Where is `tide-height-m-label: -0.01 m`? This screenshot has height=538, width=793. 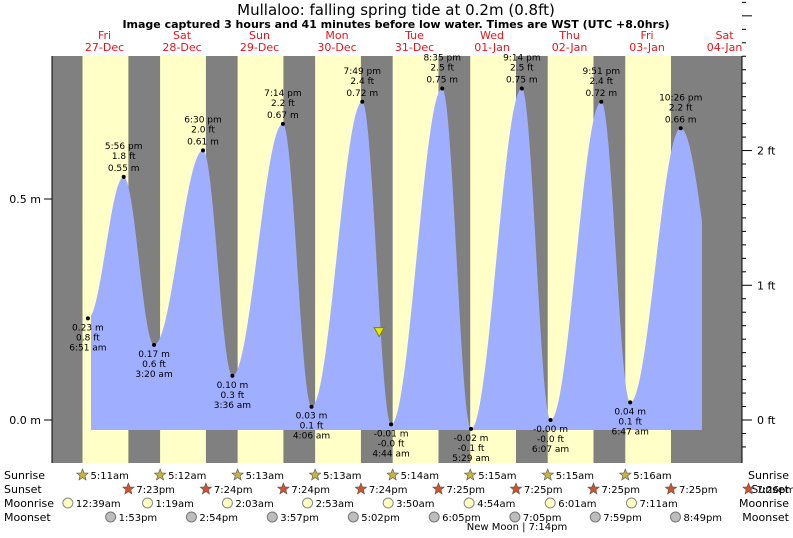
tide-height-m-label: -0.01 m is located at coordinates (391, 434).